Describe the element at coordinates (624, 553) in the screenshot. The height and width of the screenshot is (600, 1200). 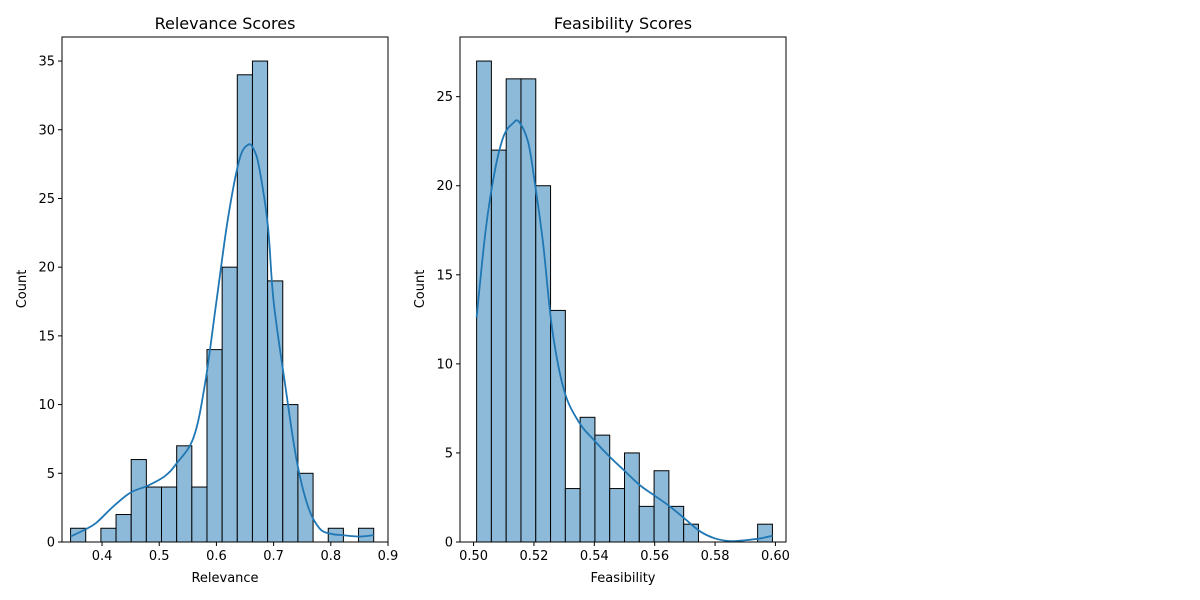
I see `feasibility-x-ticks: 0.50 0.52 0.54 0.56 0.58 0.60` at that location.